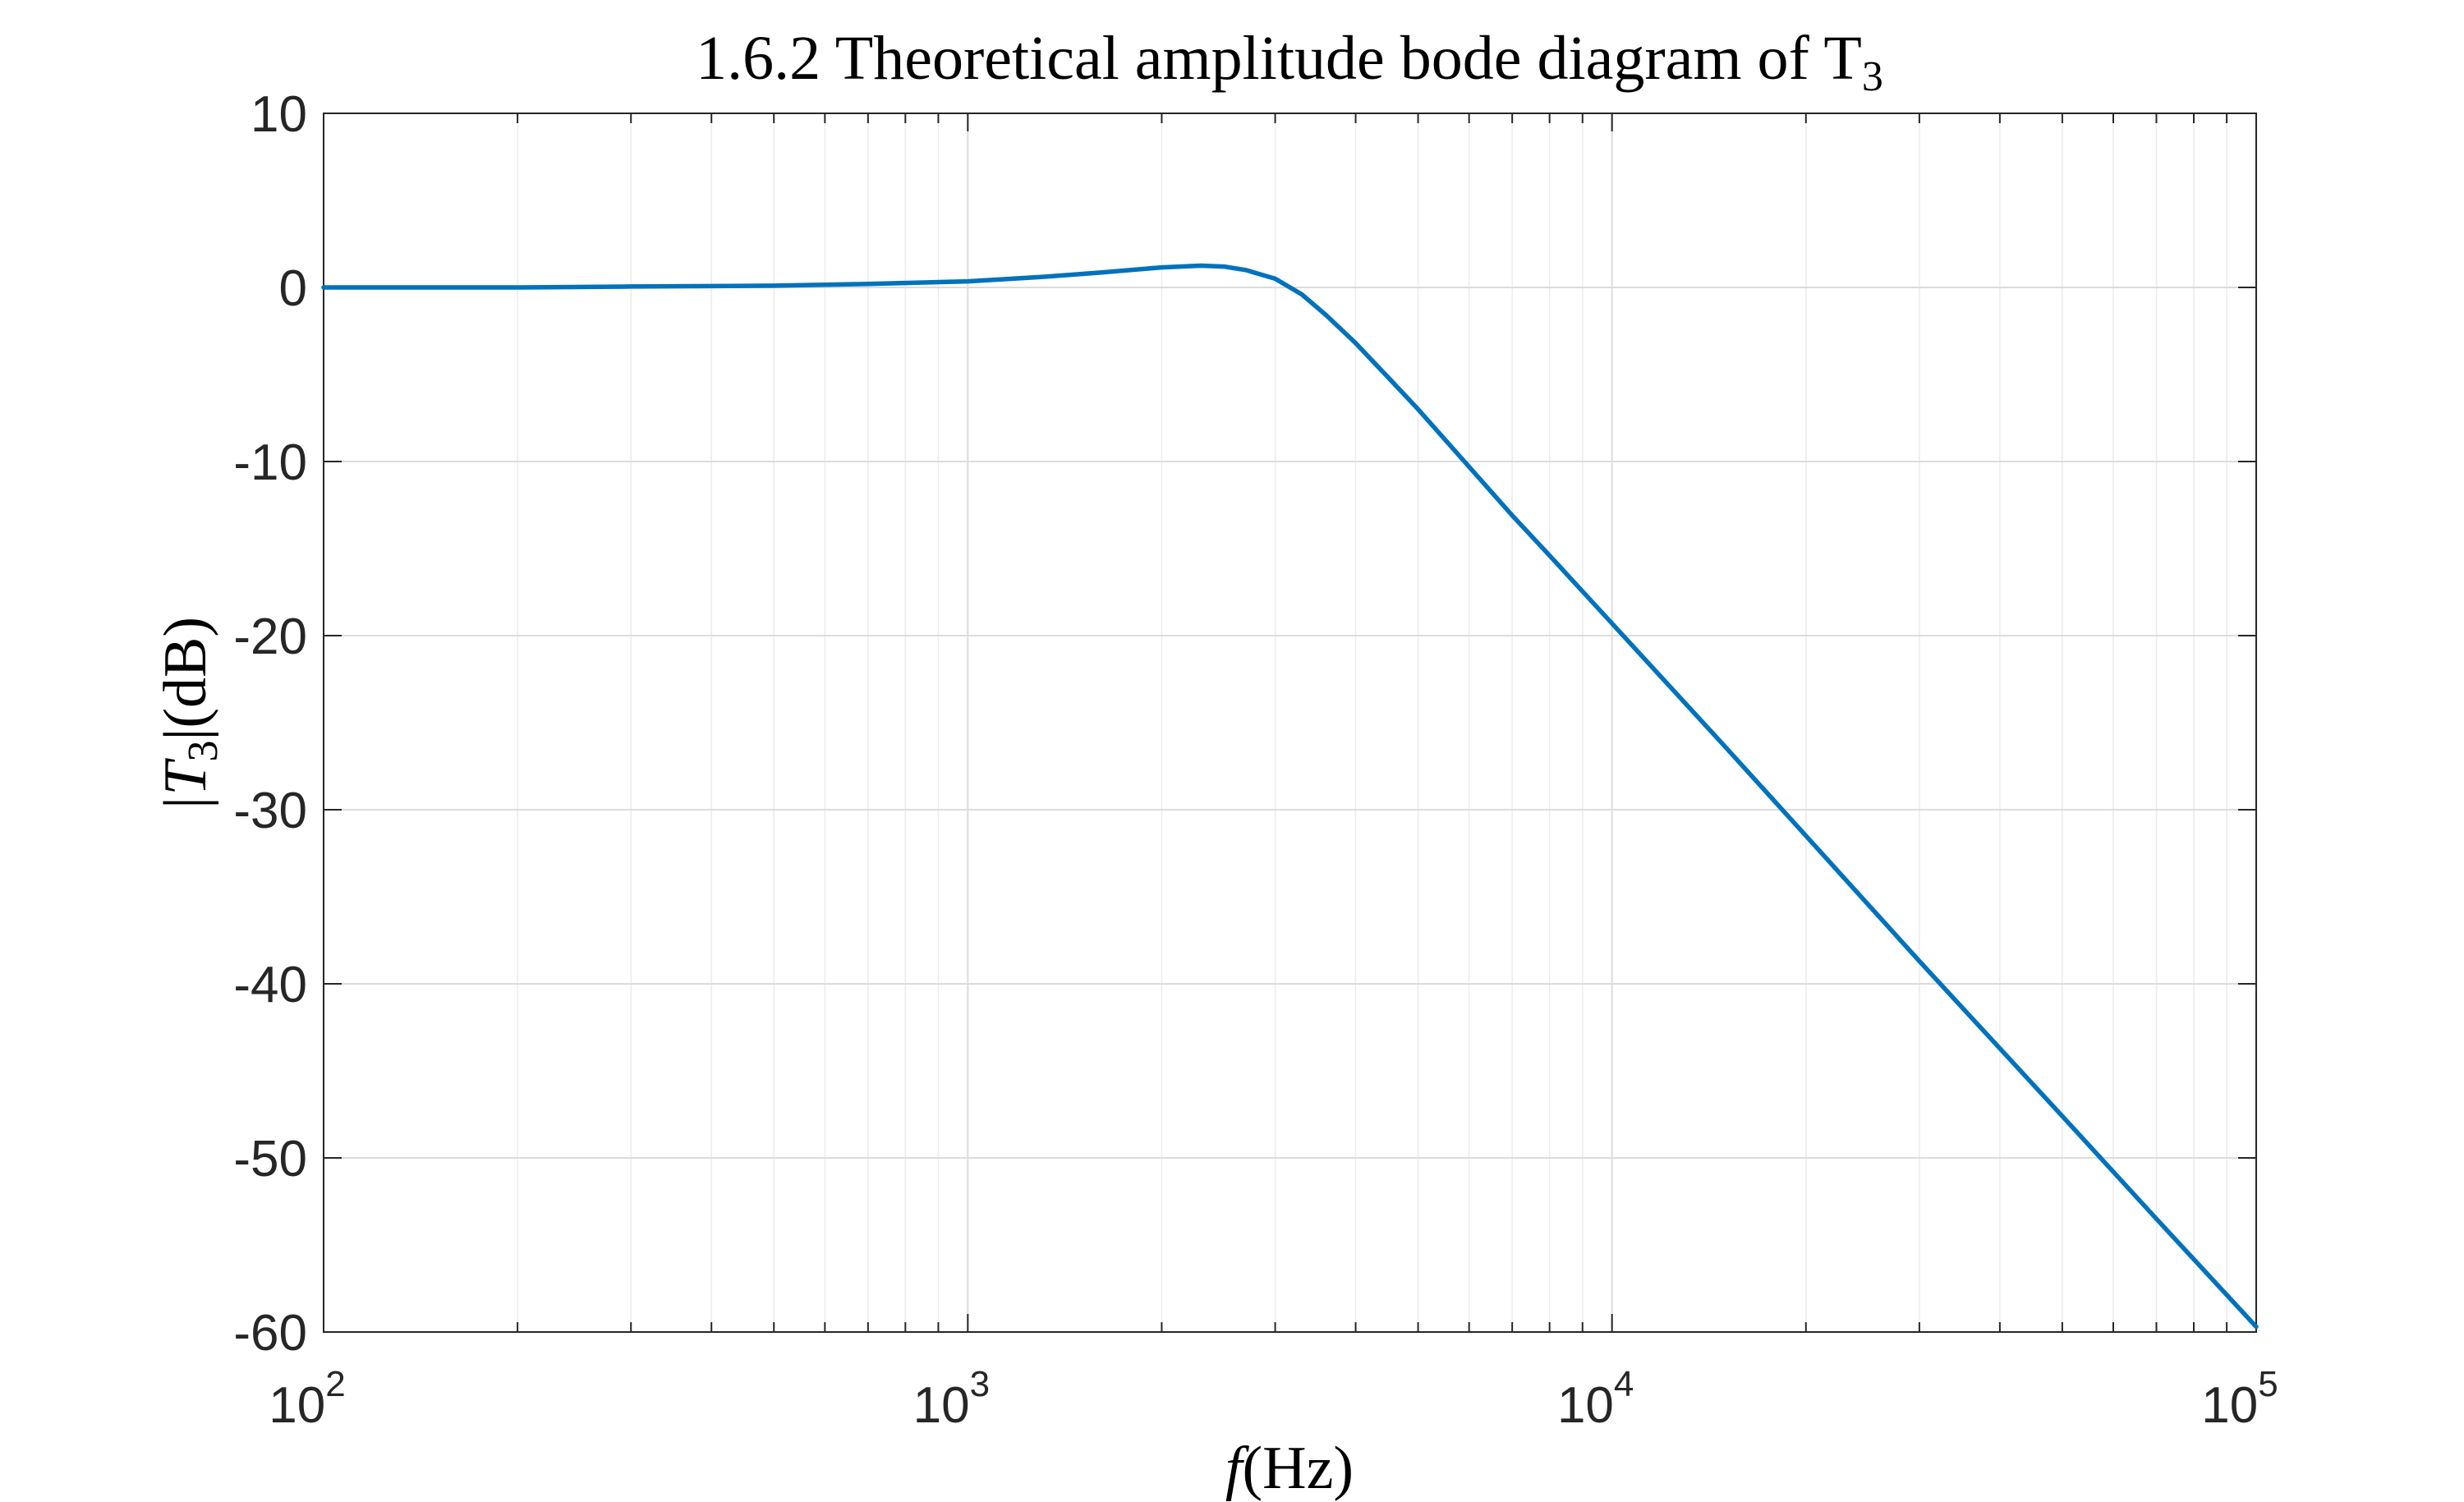 The width and height of the screenshot is (2464, 1502). What do you see at coordinates (980, 1384) in the screenshot?
I see `x-tick-label-exponent: 3` at bounding box center [980, 1384].